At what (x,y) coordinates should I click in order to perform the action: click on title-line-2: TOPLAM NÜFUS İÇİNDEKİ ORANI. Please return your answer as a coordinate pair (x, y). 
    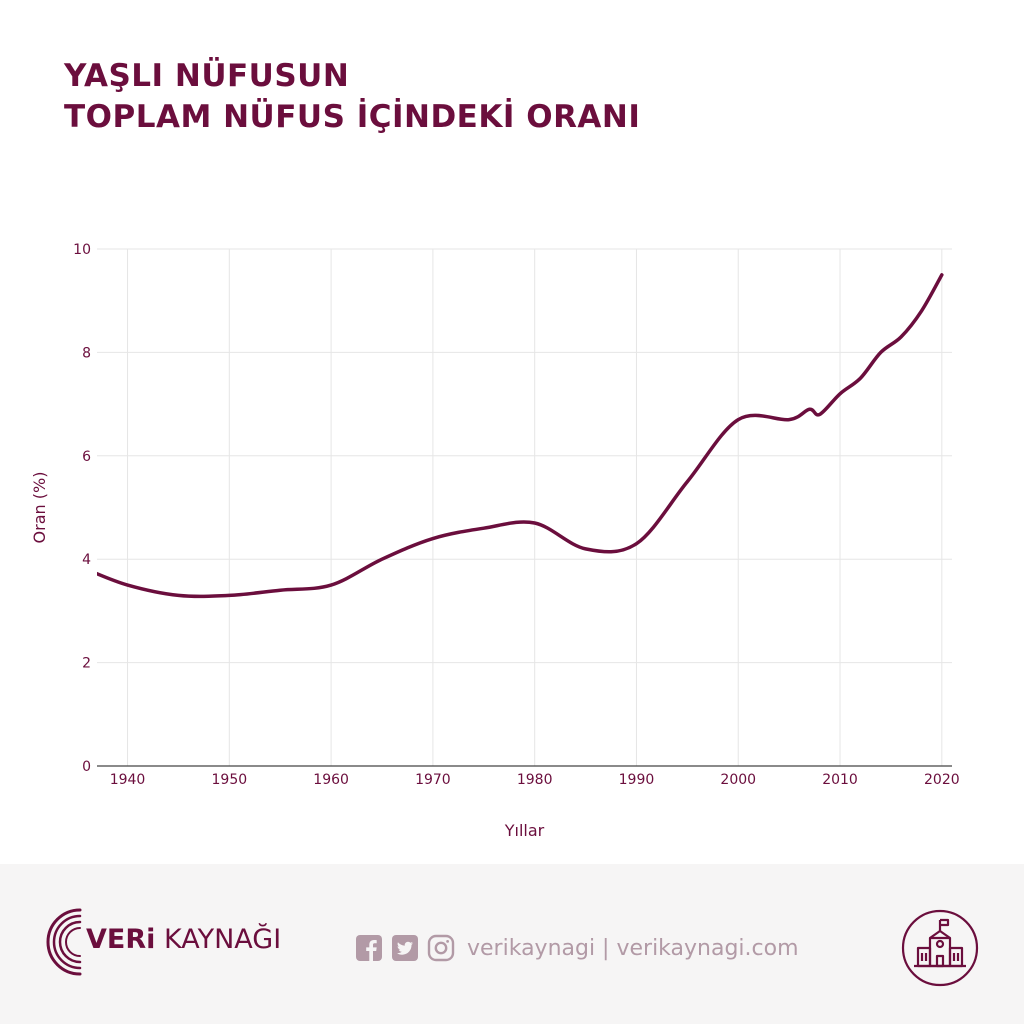
    Looking at the image, I should click on (352, 117).